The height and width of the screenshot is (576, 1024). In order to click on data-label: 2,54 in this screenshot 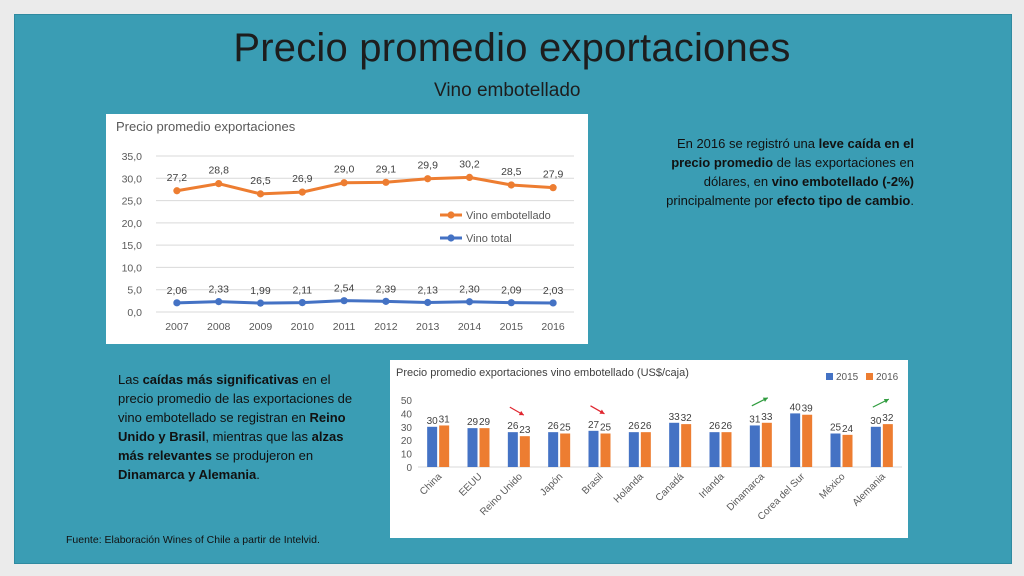, I will do `click(344, 289)`.